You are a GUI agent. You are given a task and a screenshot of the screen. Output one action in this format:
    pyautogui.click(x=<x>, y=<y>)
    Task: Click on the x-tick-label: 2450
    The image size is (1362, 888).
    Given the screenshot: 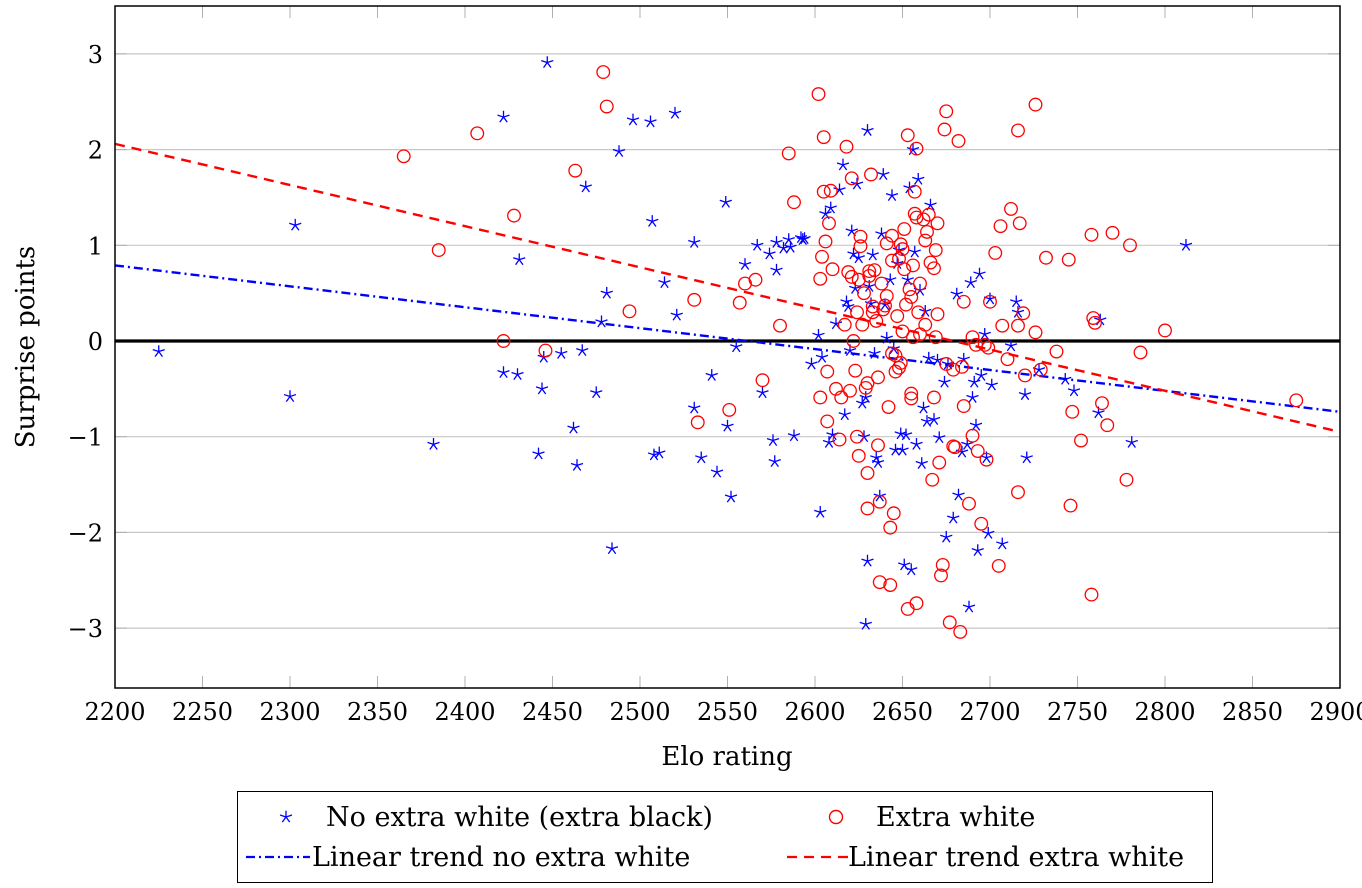 What is the action you would take?
    pyautogui.click(x=552, y=712)
    